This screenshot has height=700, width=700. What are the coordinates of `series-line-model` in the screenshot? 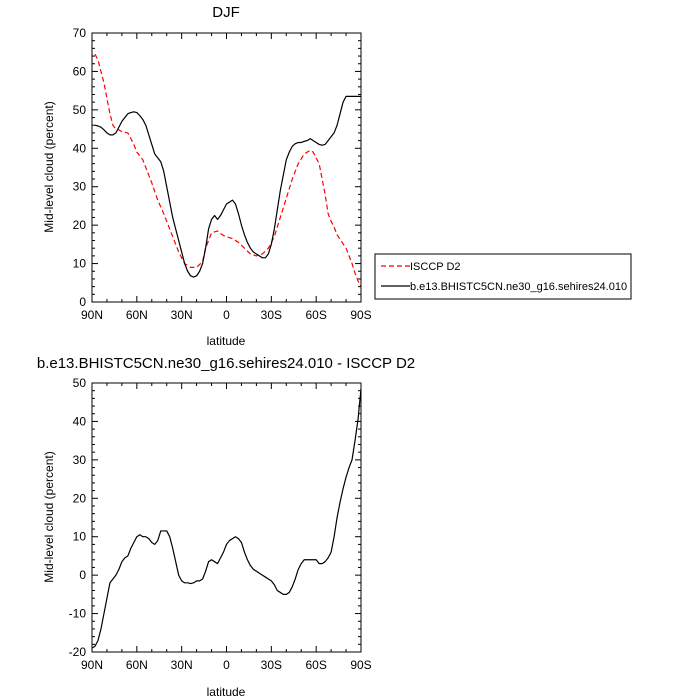 It's located at (227, 186).